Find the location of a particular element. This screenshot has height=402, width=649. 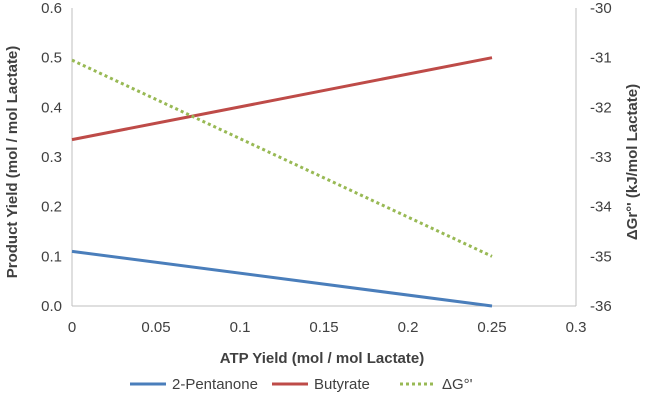

x-tick-label: 0 is located at coordinates (72, 327).